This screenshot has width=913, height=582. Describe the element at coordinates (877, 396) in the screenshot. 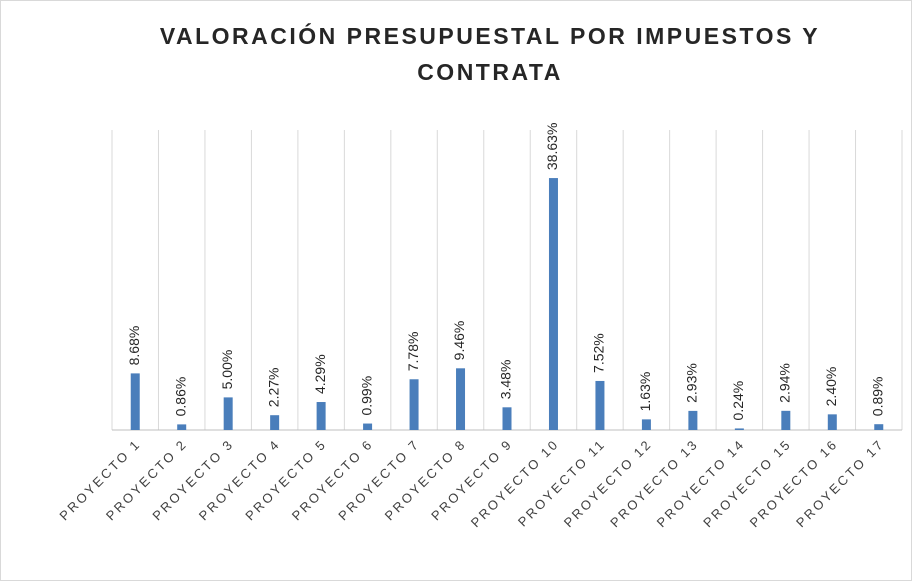

I see `data-label: 0.89%` at that location.